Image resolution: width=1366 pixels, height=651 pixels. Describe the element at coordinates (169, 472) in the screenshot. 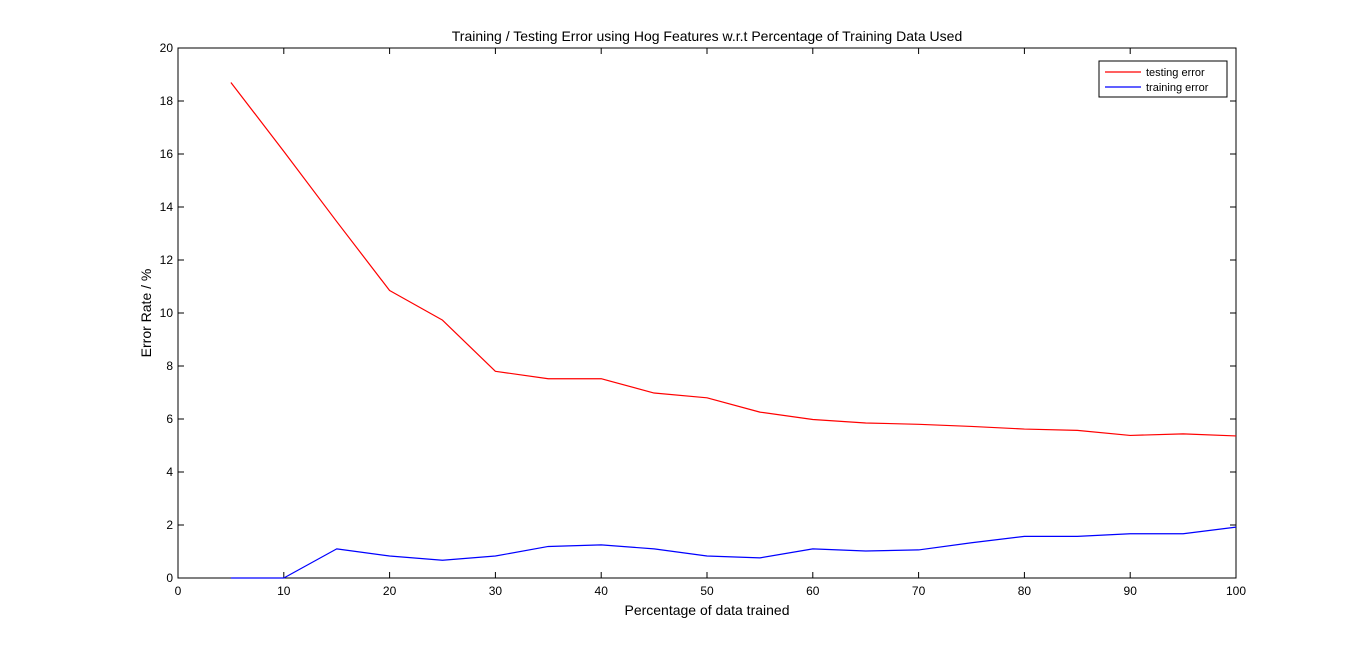

I see `y-tick-label: 4` at that location.